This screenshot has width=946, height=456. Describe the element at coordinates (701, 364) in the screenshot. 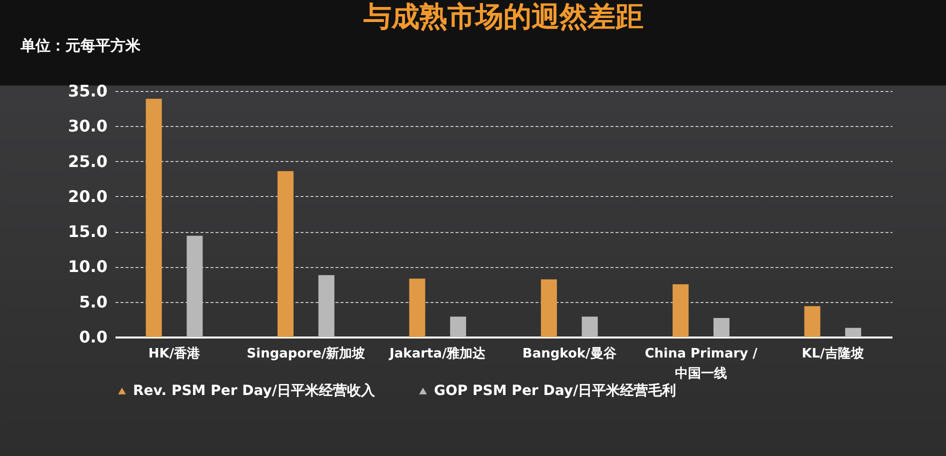

I see `x-tick-label: China Primary / 中国一线` at that location.